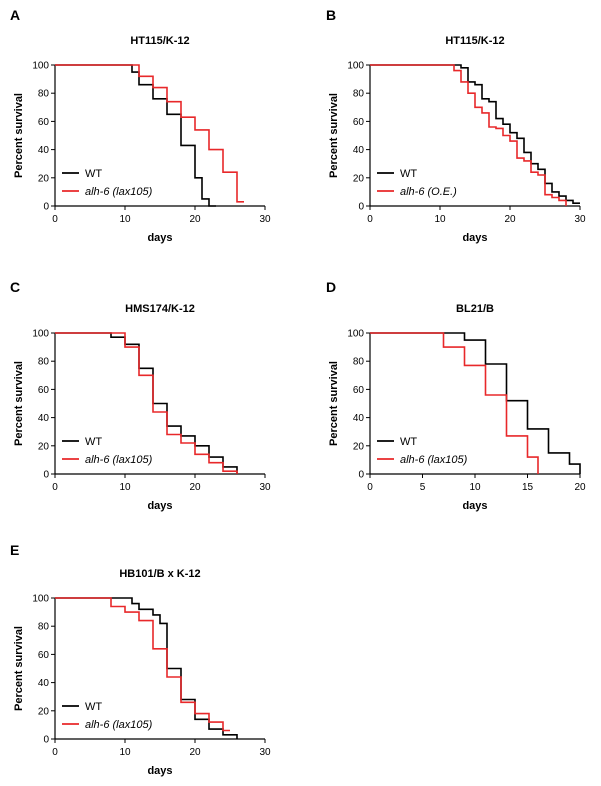  Describe the element at coordinates (142, 664) in the screenshot. I see `survival-curve-alh6-e` at that location.